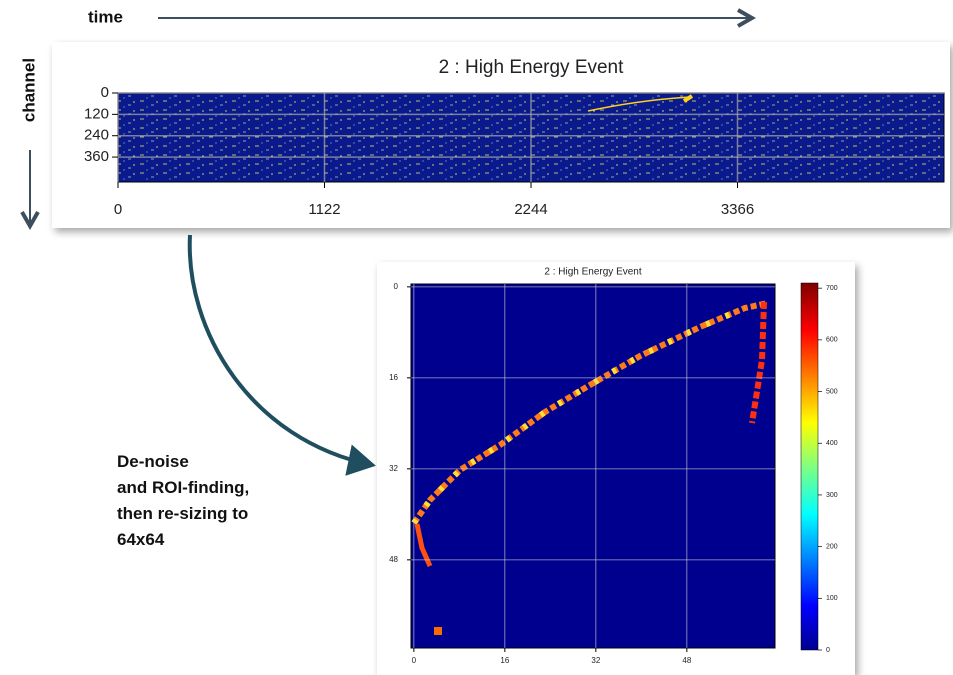 This screenshot has width=953, height=675. Describe the element at coordinates (96, 156) in the screenshot. I see `y-tick-label: 360` at that location.